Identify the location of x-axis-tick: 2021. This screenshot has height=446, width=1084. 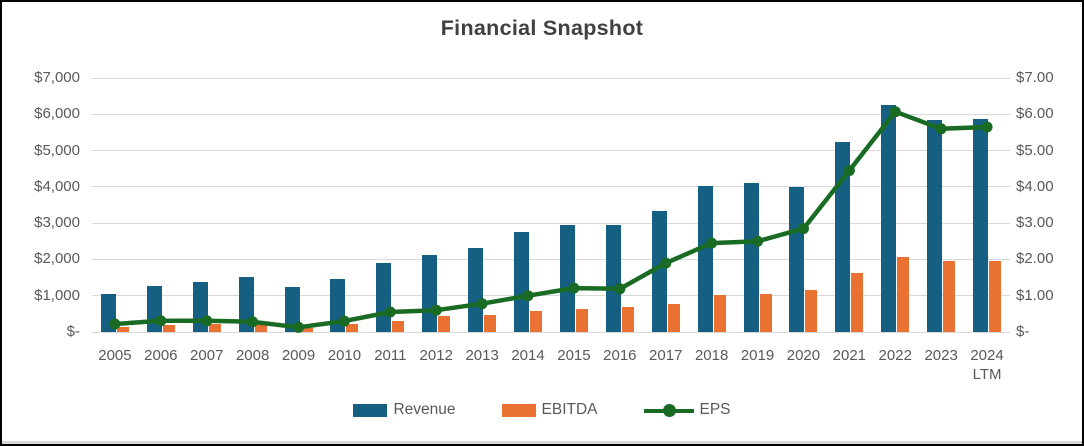
(849, 355).